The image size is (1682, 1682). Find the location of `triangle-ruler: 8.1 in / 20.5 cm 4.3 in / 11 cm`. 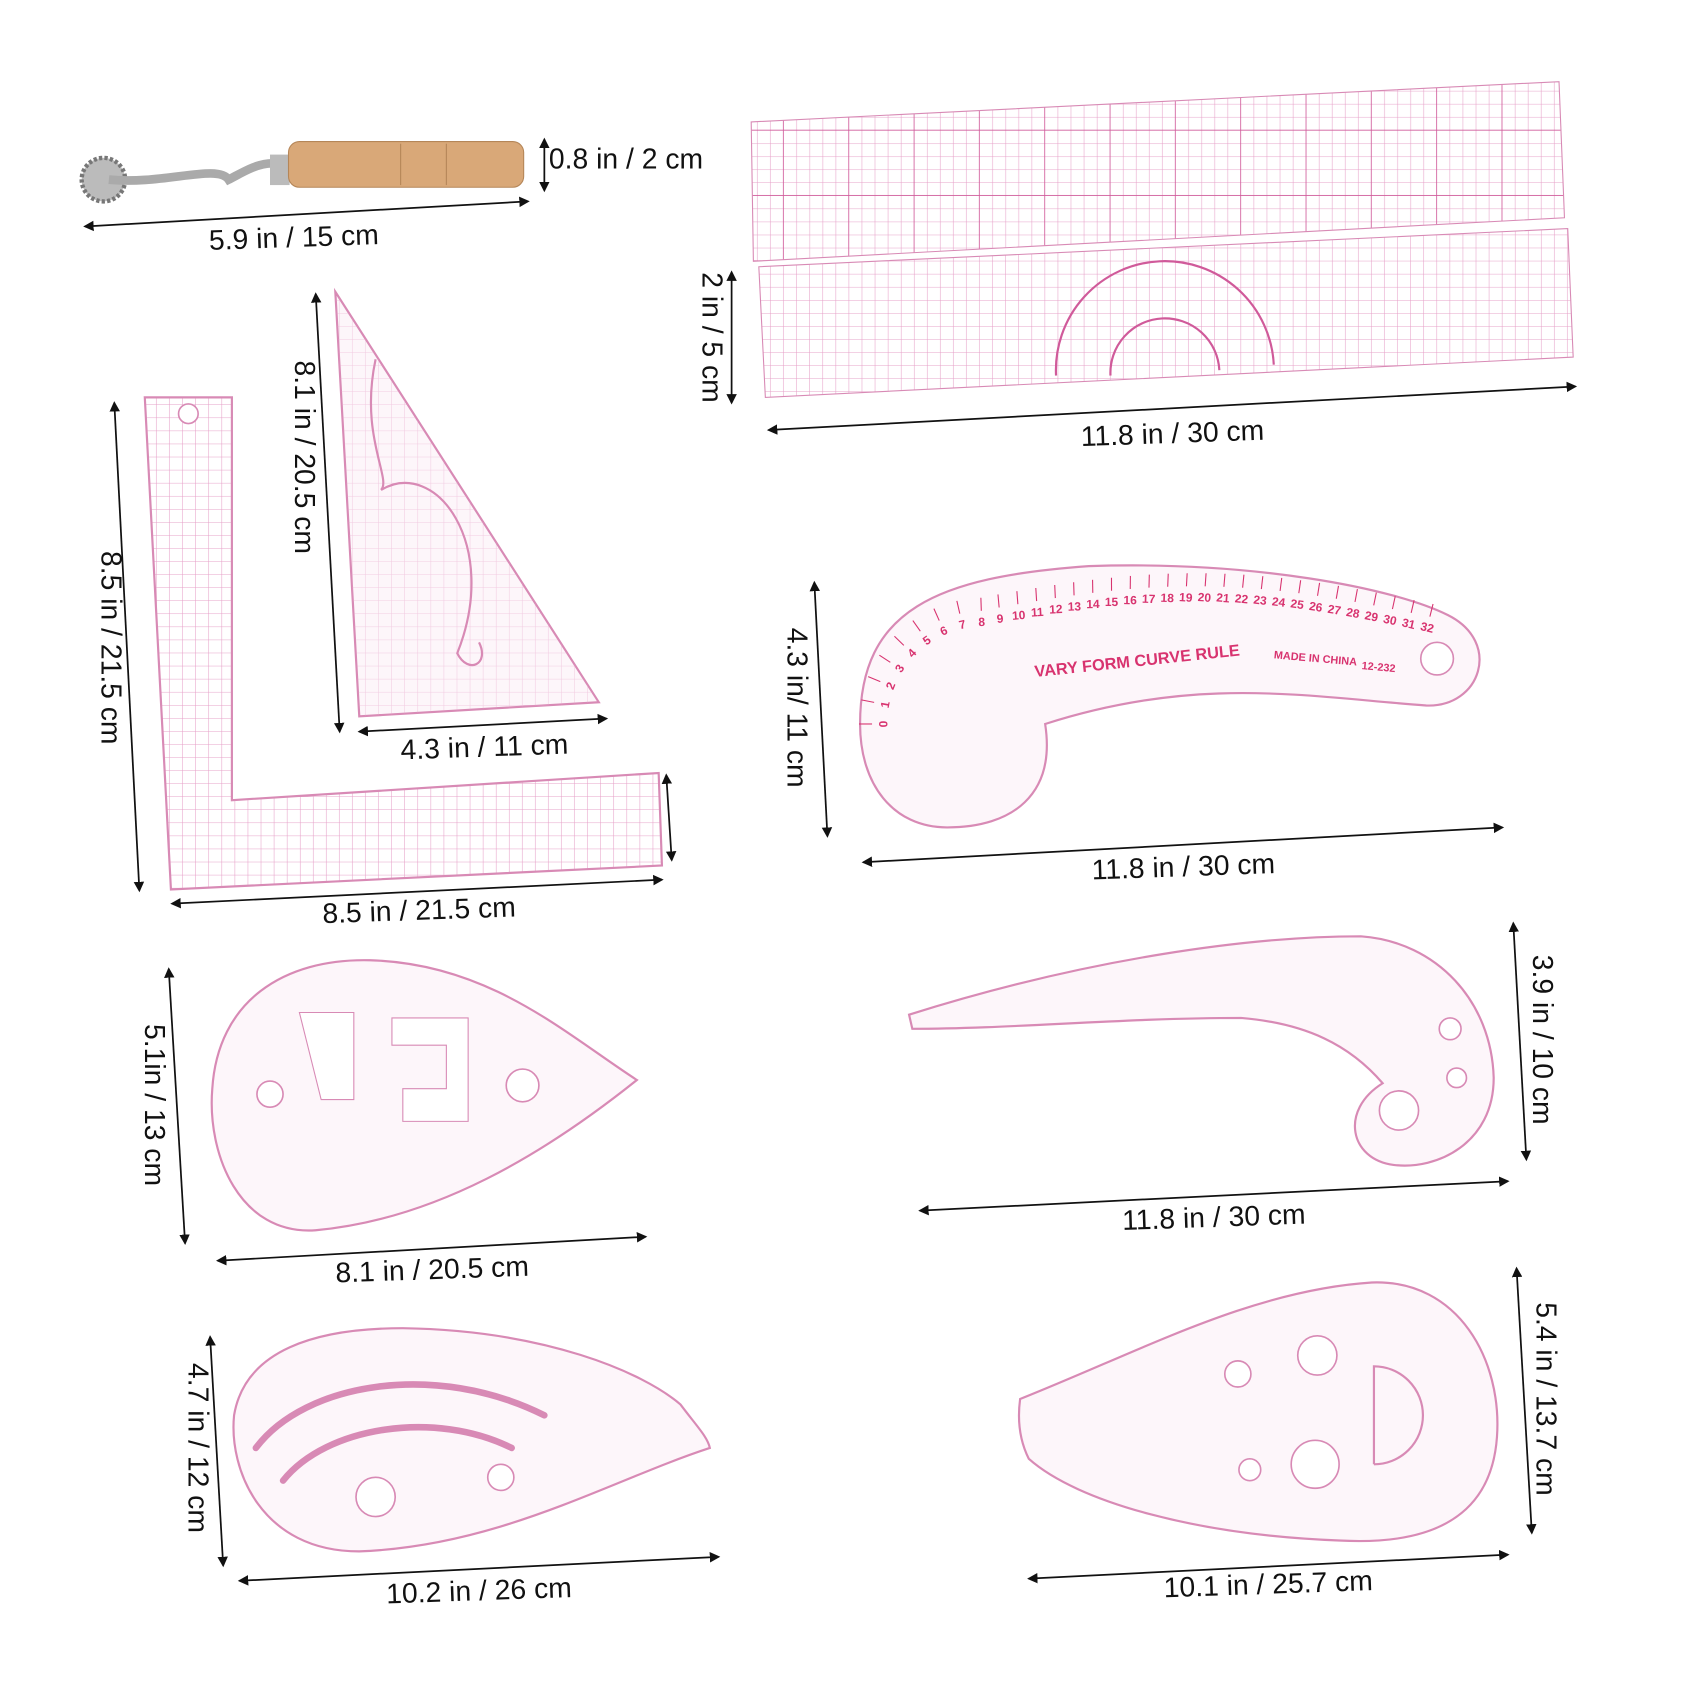

triangle-ruler: 8.1 in / 20.5 cm 4.3 in / 11 cm is located at coordinates (449, 526).